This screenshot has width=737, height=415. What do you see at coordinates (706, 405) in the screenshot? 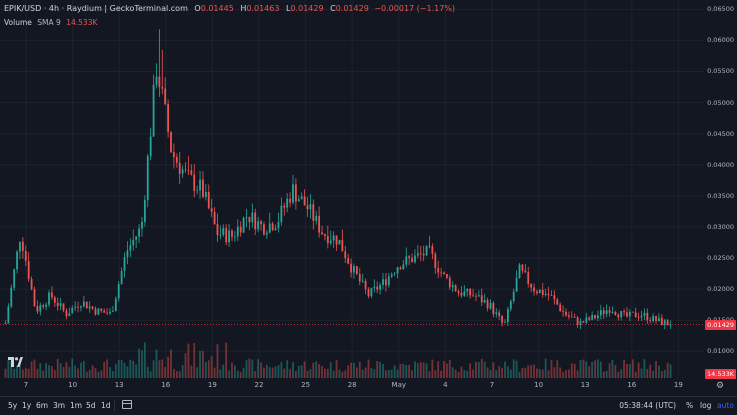
I see `log-scale-button: log` at bounding box center [706, 405].